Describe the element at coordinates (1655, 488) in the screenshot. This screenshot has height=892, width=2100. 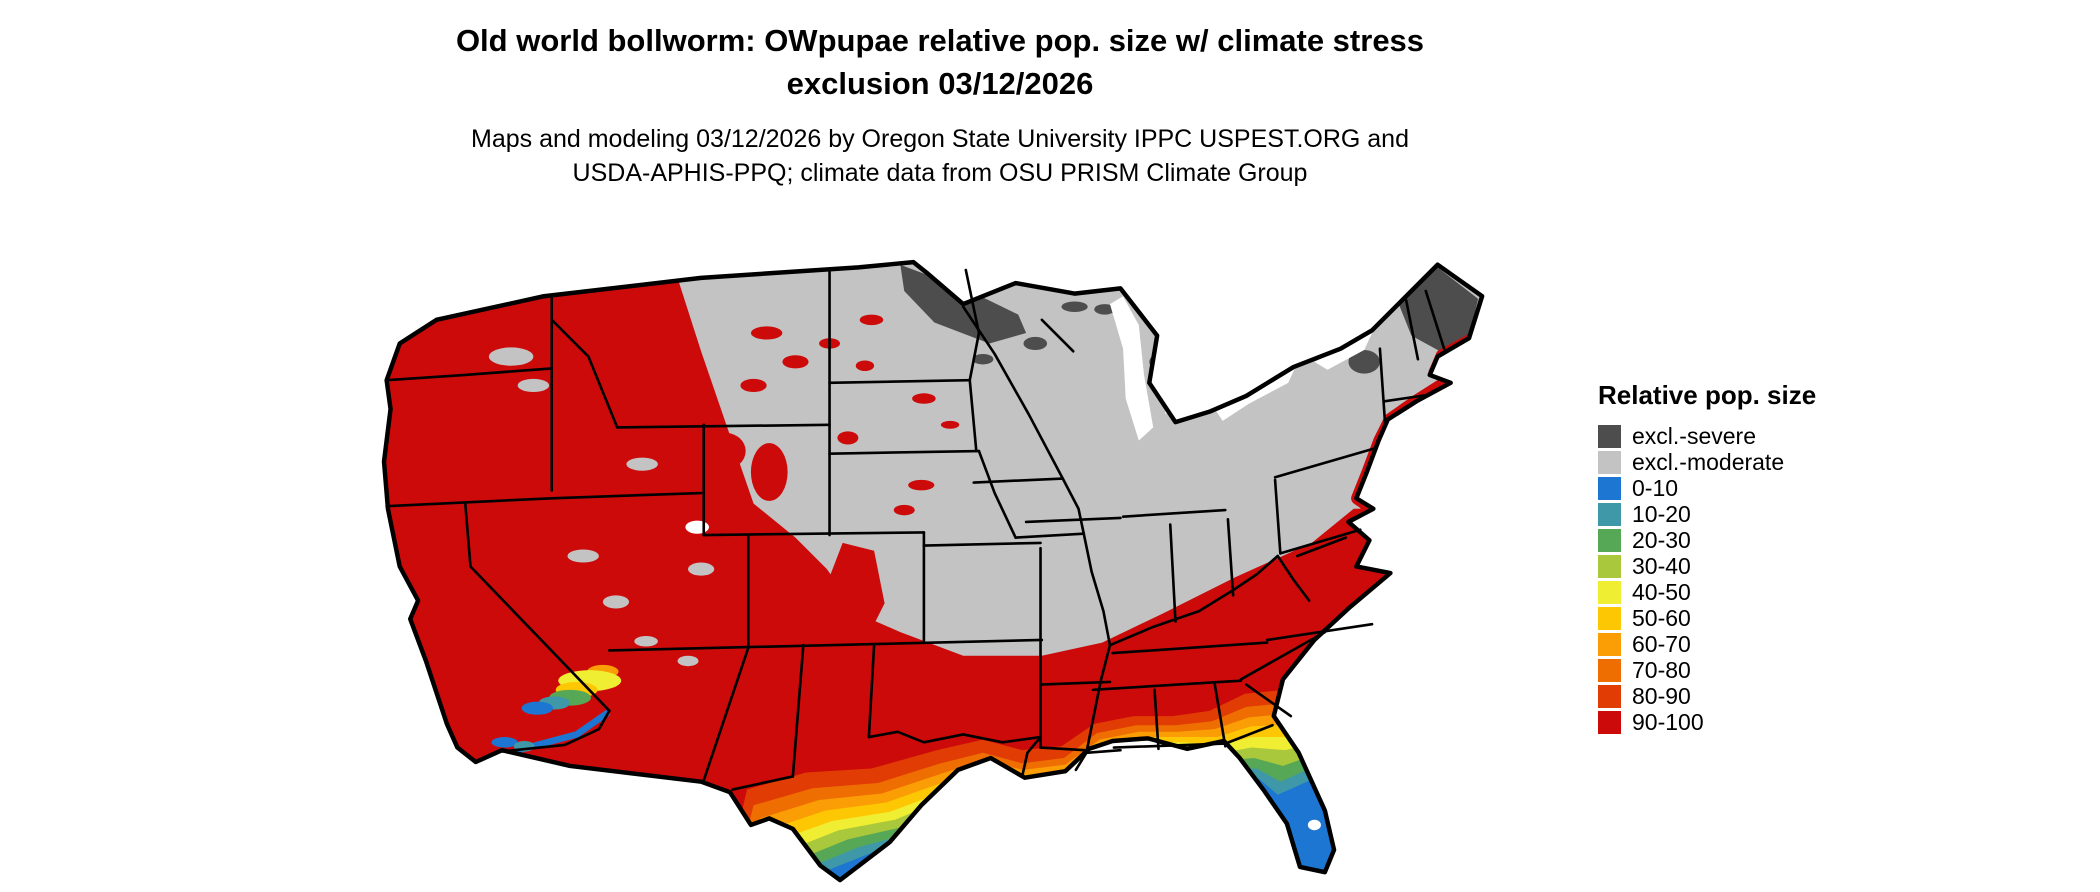
I see `legend-label: 0-10` at that location.